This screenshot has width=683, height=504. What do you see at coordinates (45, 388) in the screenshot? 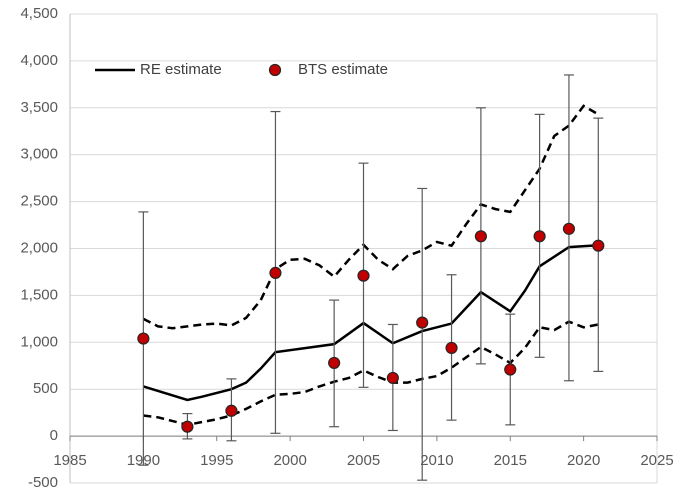
I see `y-tick-label: 500` at bounding box center [45, 388].